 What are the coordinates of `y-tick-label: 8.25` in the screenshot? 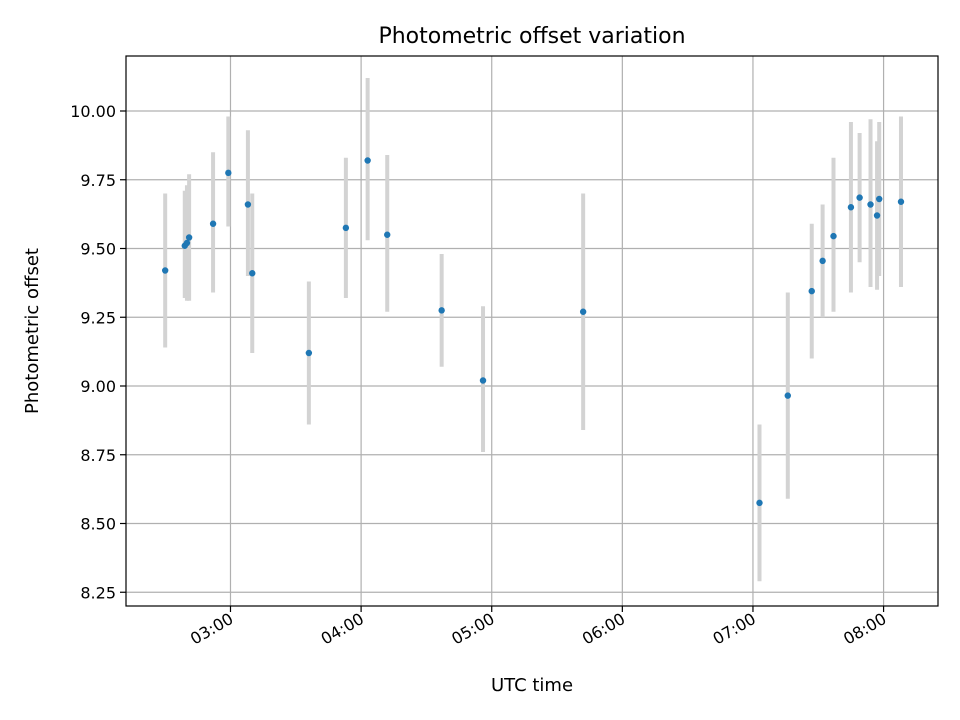 It's located at (98, 592).